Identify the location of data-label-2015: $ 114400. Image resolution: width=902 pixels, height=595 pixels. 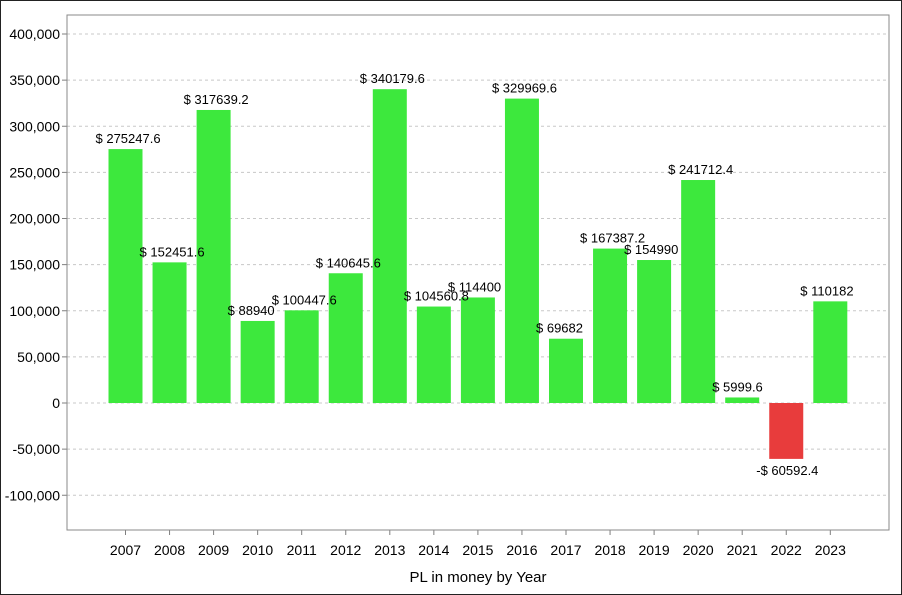
(474, 286).